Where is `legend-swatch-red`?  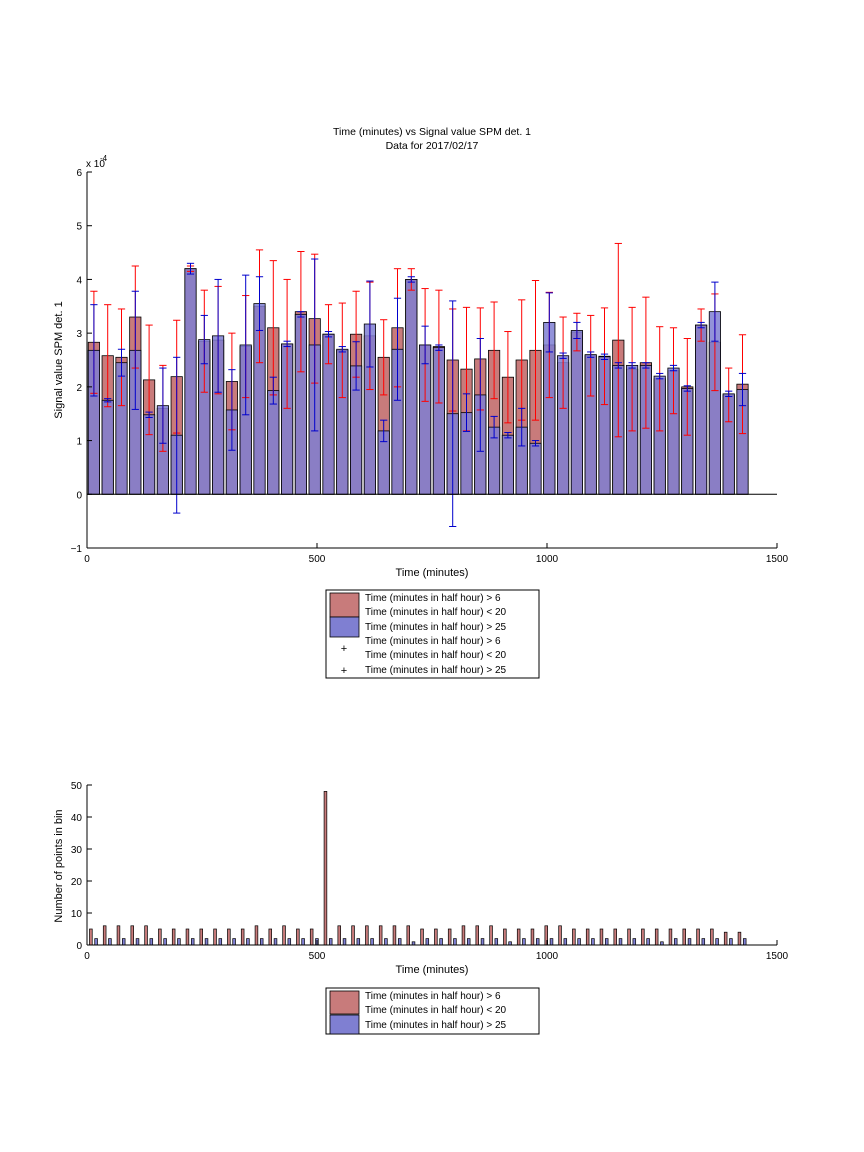
legend-swatch-red is located at coordinates (344, 605).